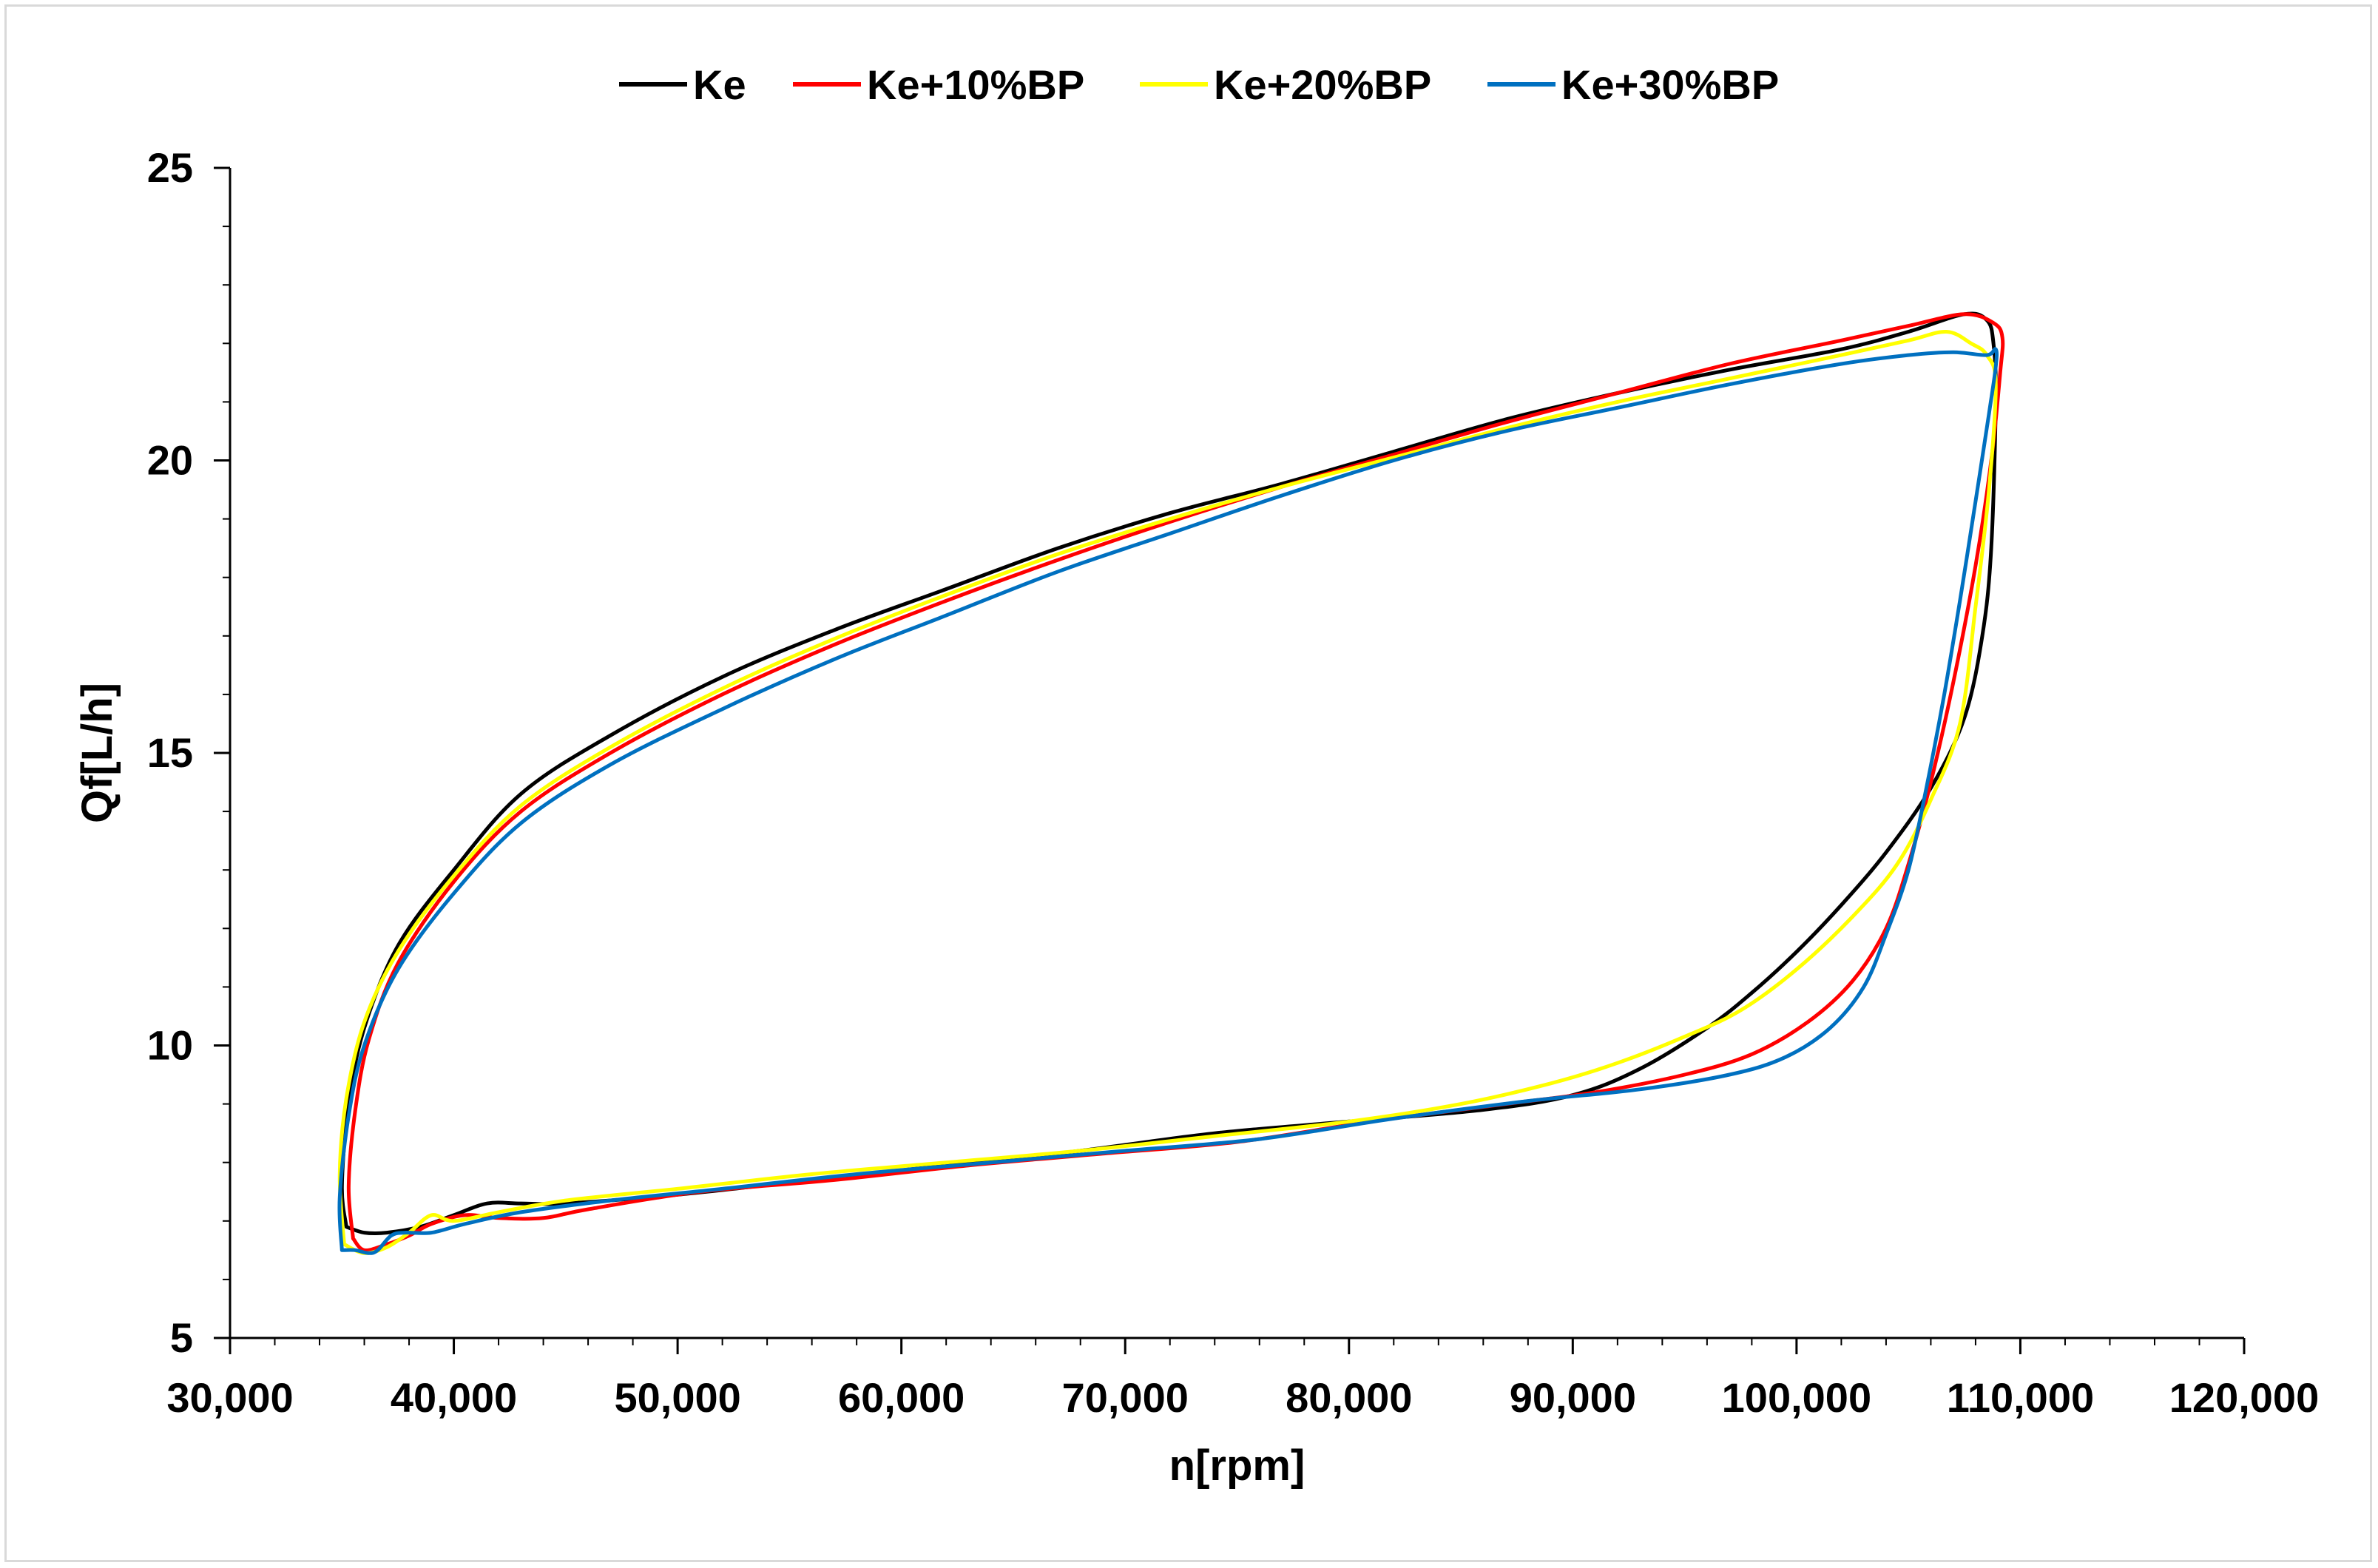 The width and height of the screenshot is (2378, 1568). I want to click on legend-label-ke-20-bp: Ke+20%BP, so click(1322, 84).